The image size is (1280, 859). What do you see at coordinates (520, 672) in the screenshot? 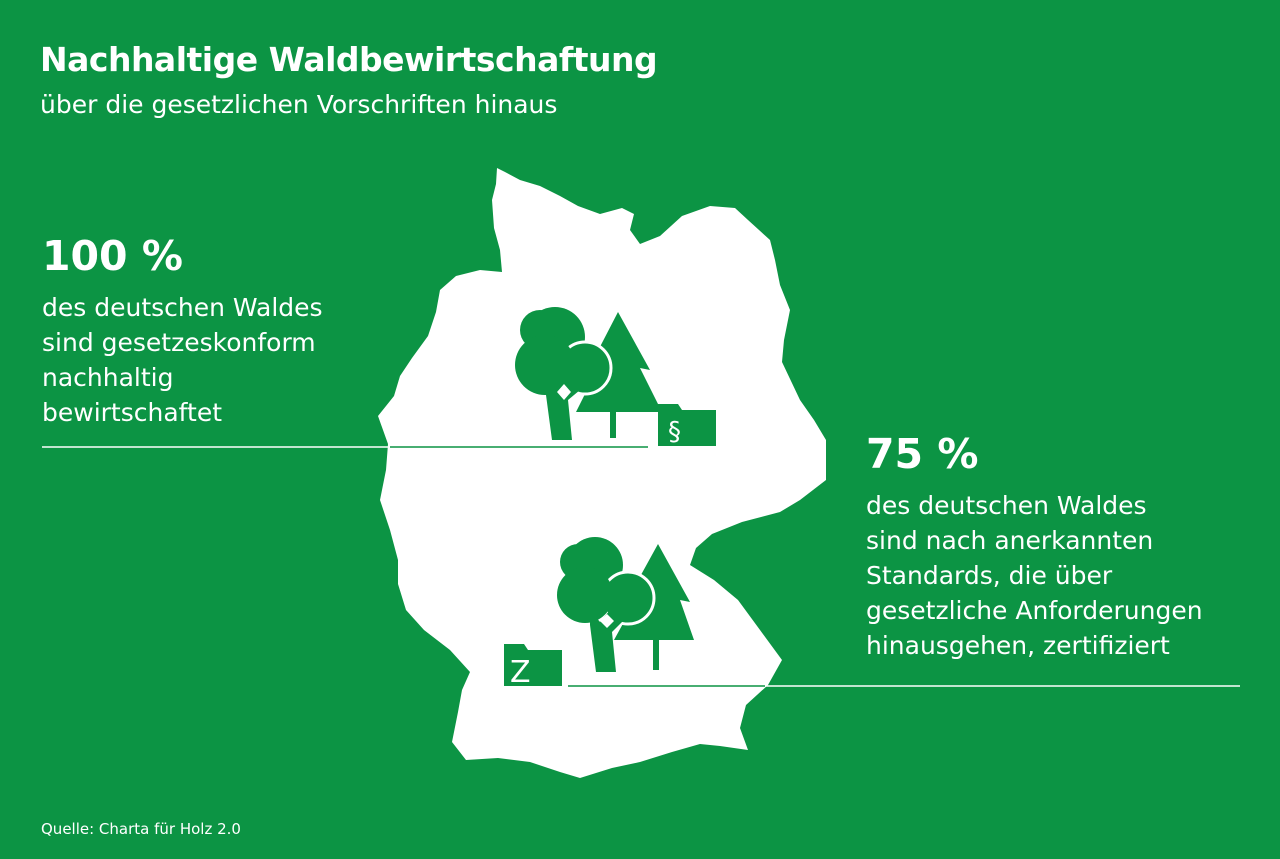
I see `svg-text: Z` at bounding box center [520, 672].